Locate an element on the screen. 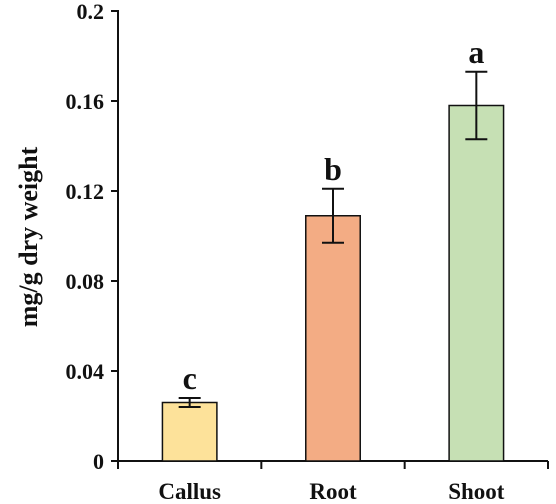  y-tick-label: 0.16 is located at coordinates (85, 101).